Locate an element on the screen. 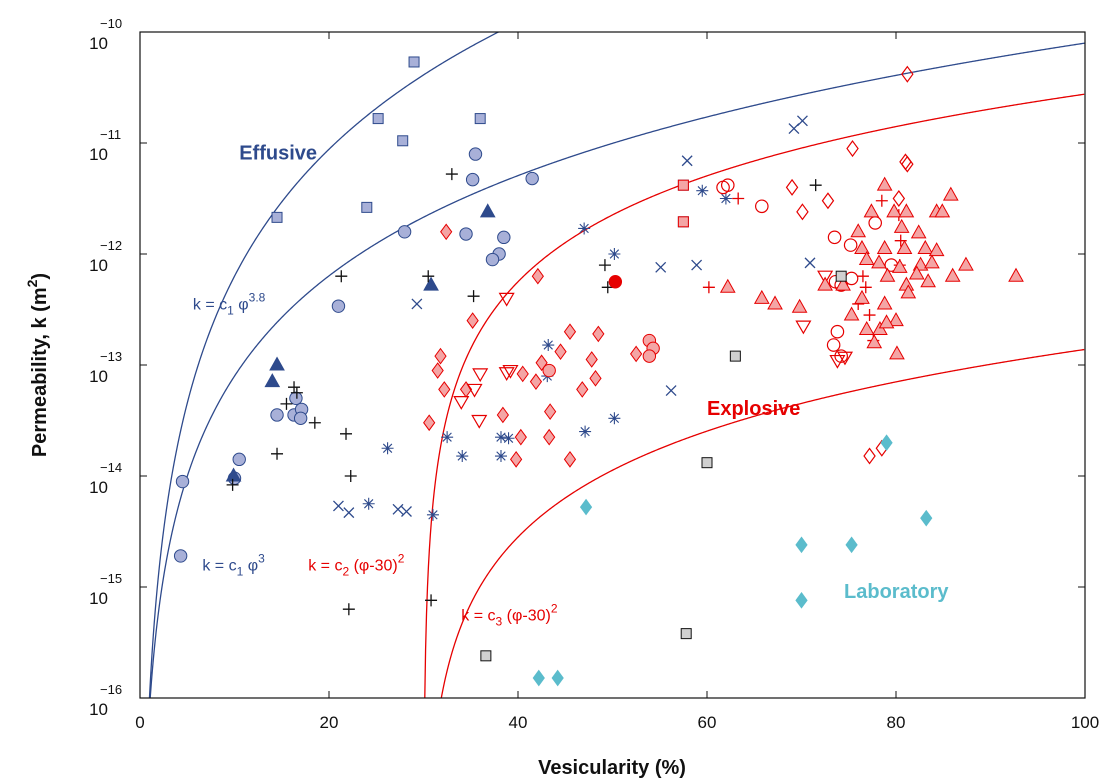  y-tick-exponent: −15 is located at coordinates (111, 578).